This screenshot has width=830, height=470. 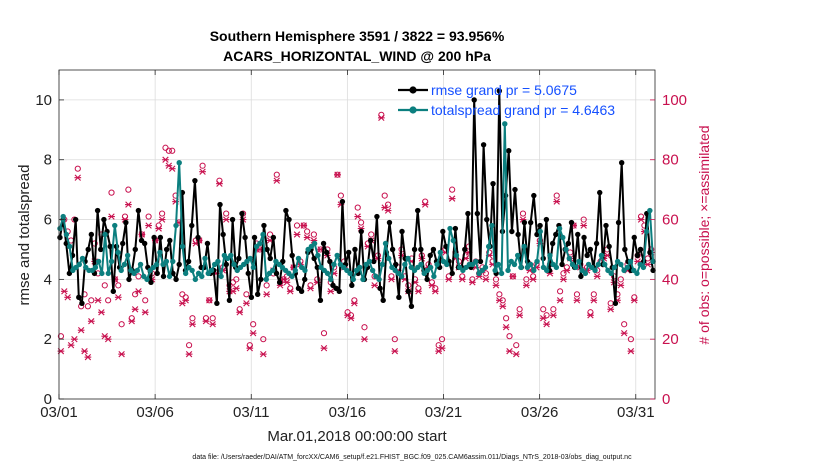 What do you see at coordinates (48, 399) in the screenshot?
I see `y-tick-label: 0` at bounding box center [48, 399].